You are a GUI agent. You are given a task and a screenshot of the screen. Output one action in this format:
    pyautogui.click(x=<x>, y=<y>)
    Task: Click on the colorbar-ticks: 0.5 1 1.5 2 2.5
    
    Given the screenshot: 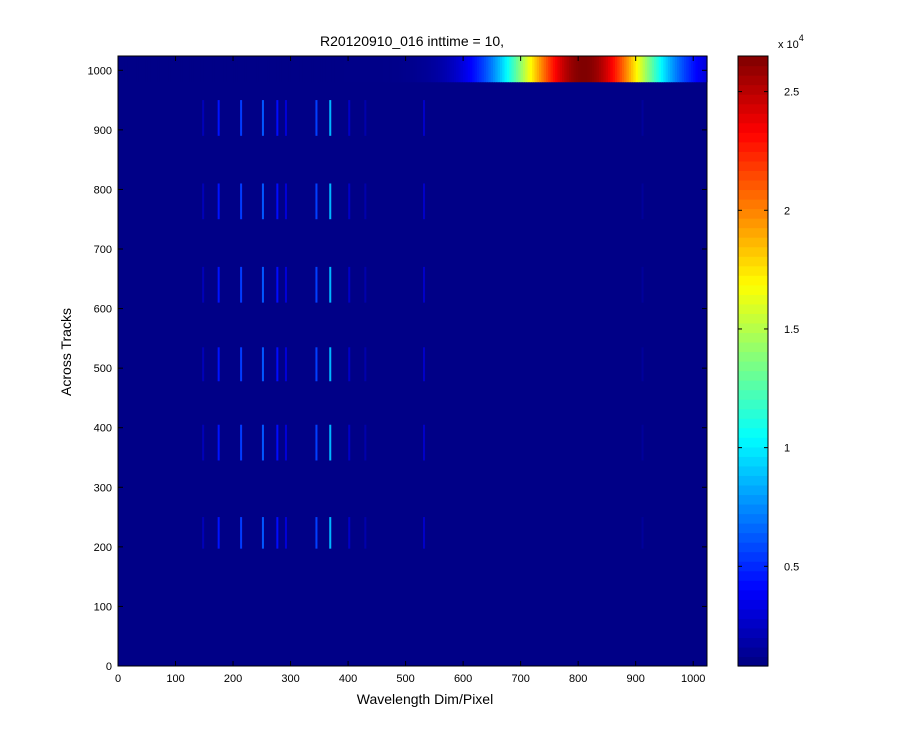 What is the action you would take?
    pyautogui.click(x=768, y=330)
    